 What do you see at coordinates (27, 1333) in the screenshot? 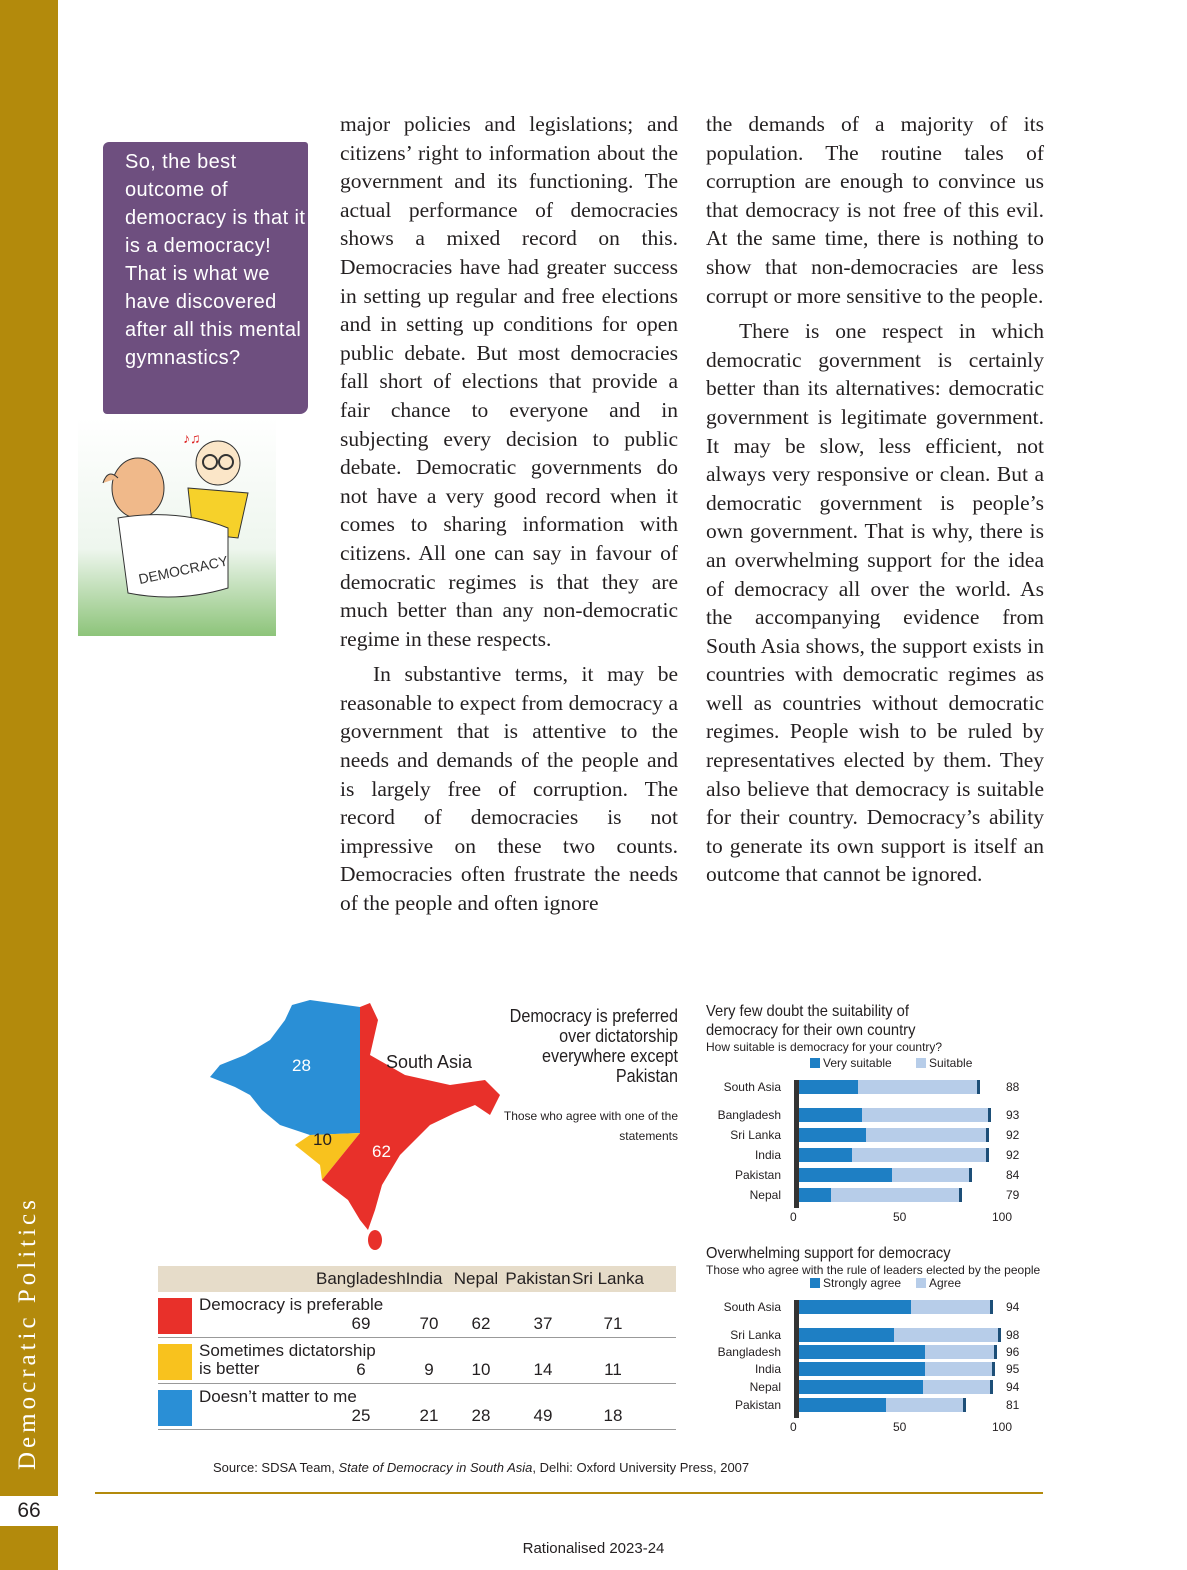
I see `running-title: Democratic Politics` at bounding box center [27, 1333].